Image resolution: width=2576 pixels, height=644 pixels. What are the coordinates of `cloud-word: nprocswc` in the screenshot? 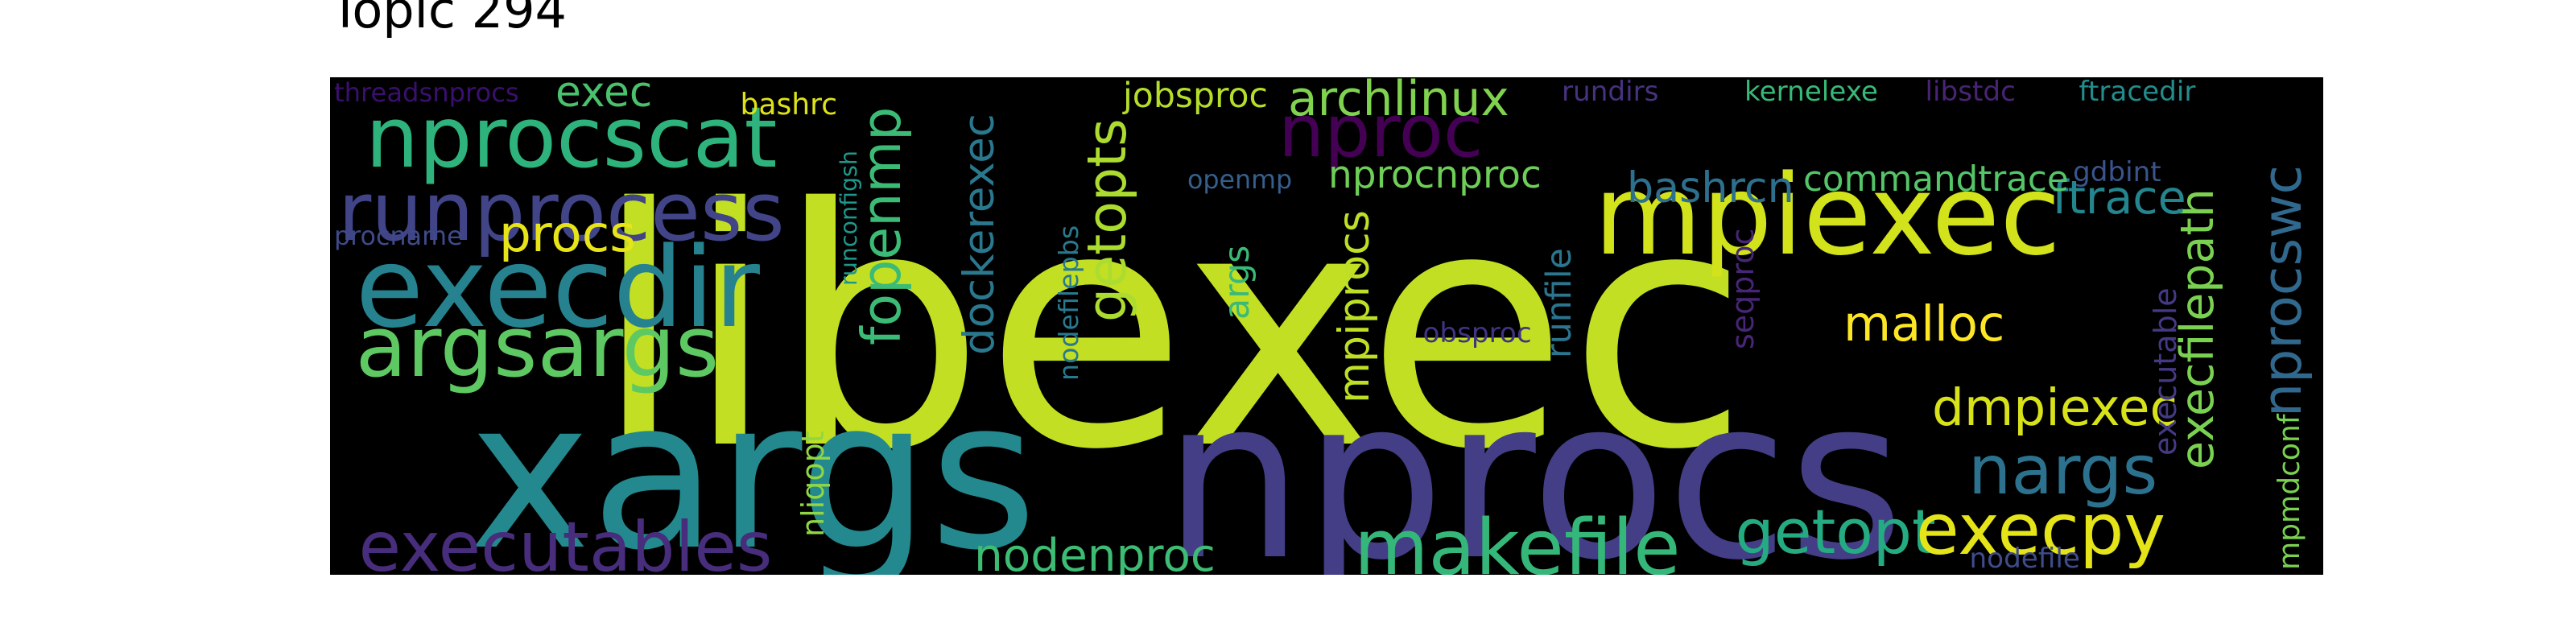 It's located at (2282, 290).